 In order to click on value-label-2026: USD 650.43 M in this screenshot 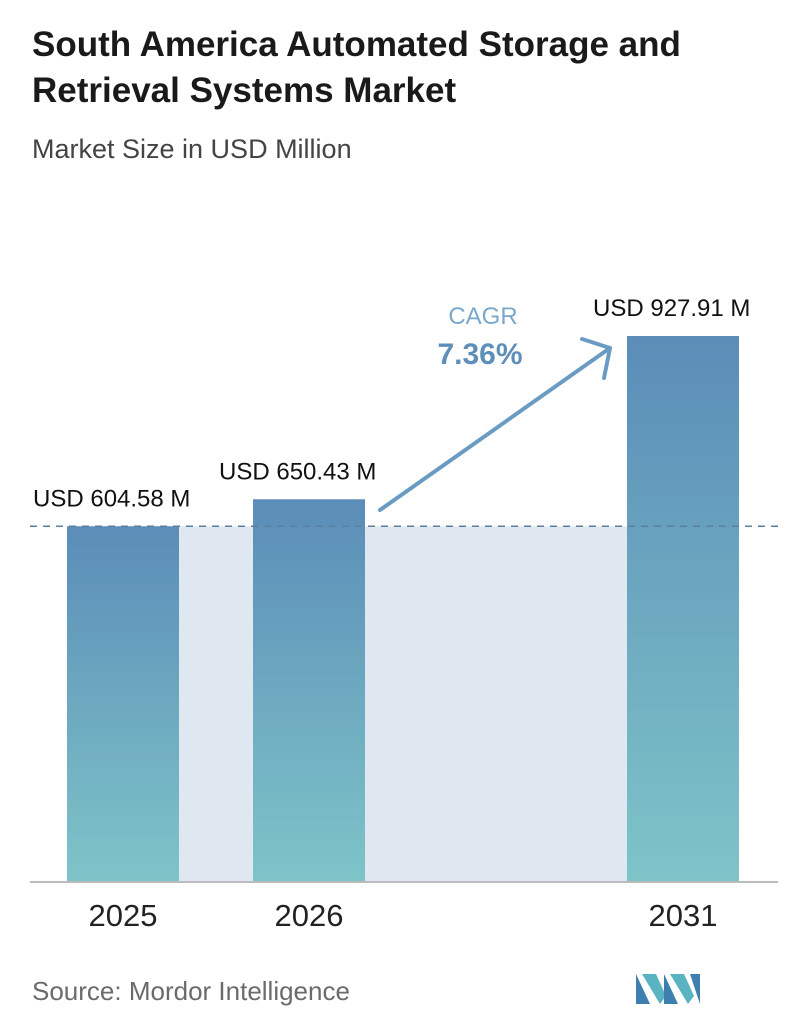, I will do `click(297, 471)`.